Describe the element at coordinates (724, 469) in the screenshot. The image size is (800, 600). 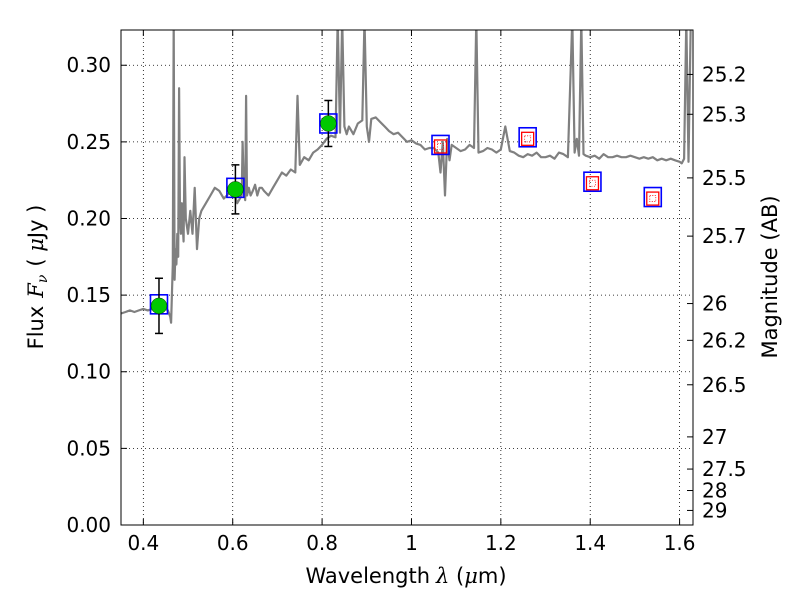
I see `y2-tick-label: 27.5` at that location.